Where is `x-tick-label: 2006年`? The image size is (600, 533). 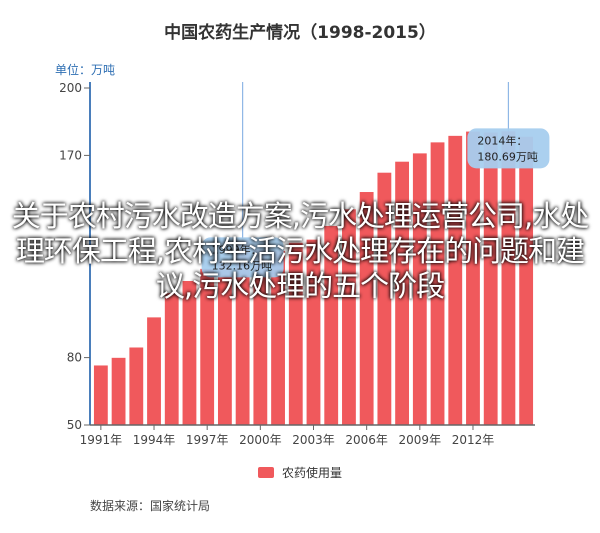 x-tick-label: 2006年 is located at coordinates (366, 440).